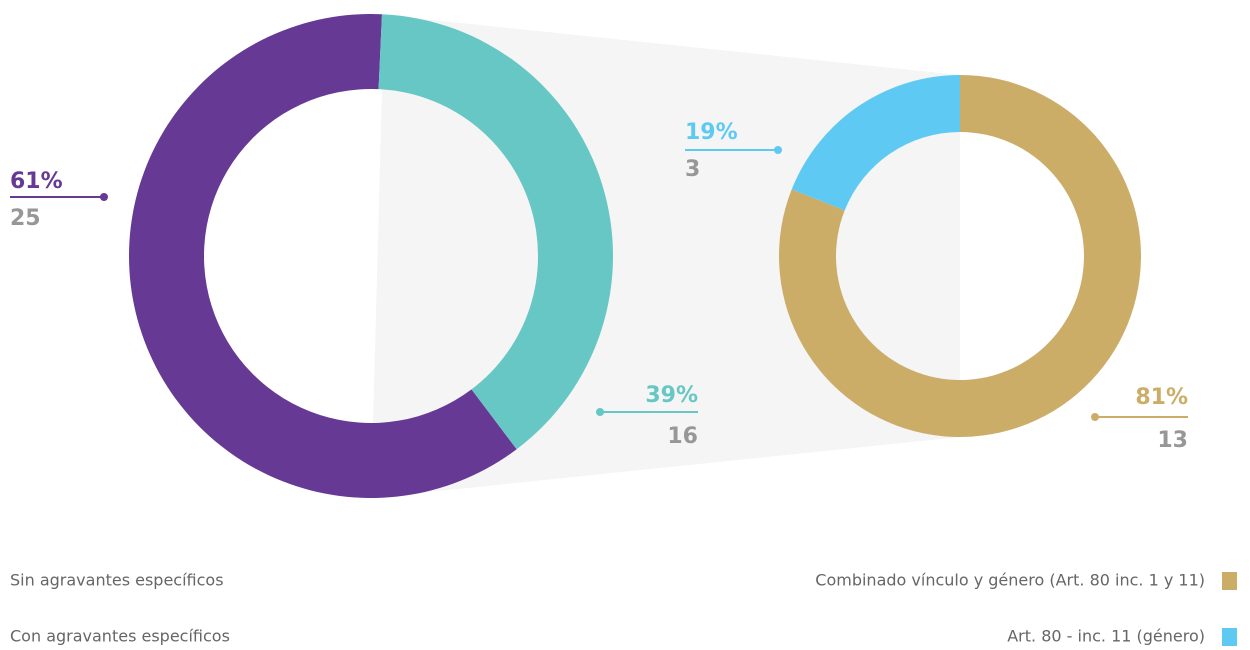  I want to click on percent-label: 19%, so click(711, 132).